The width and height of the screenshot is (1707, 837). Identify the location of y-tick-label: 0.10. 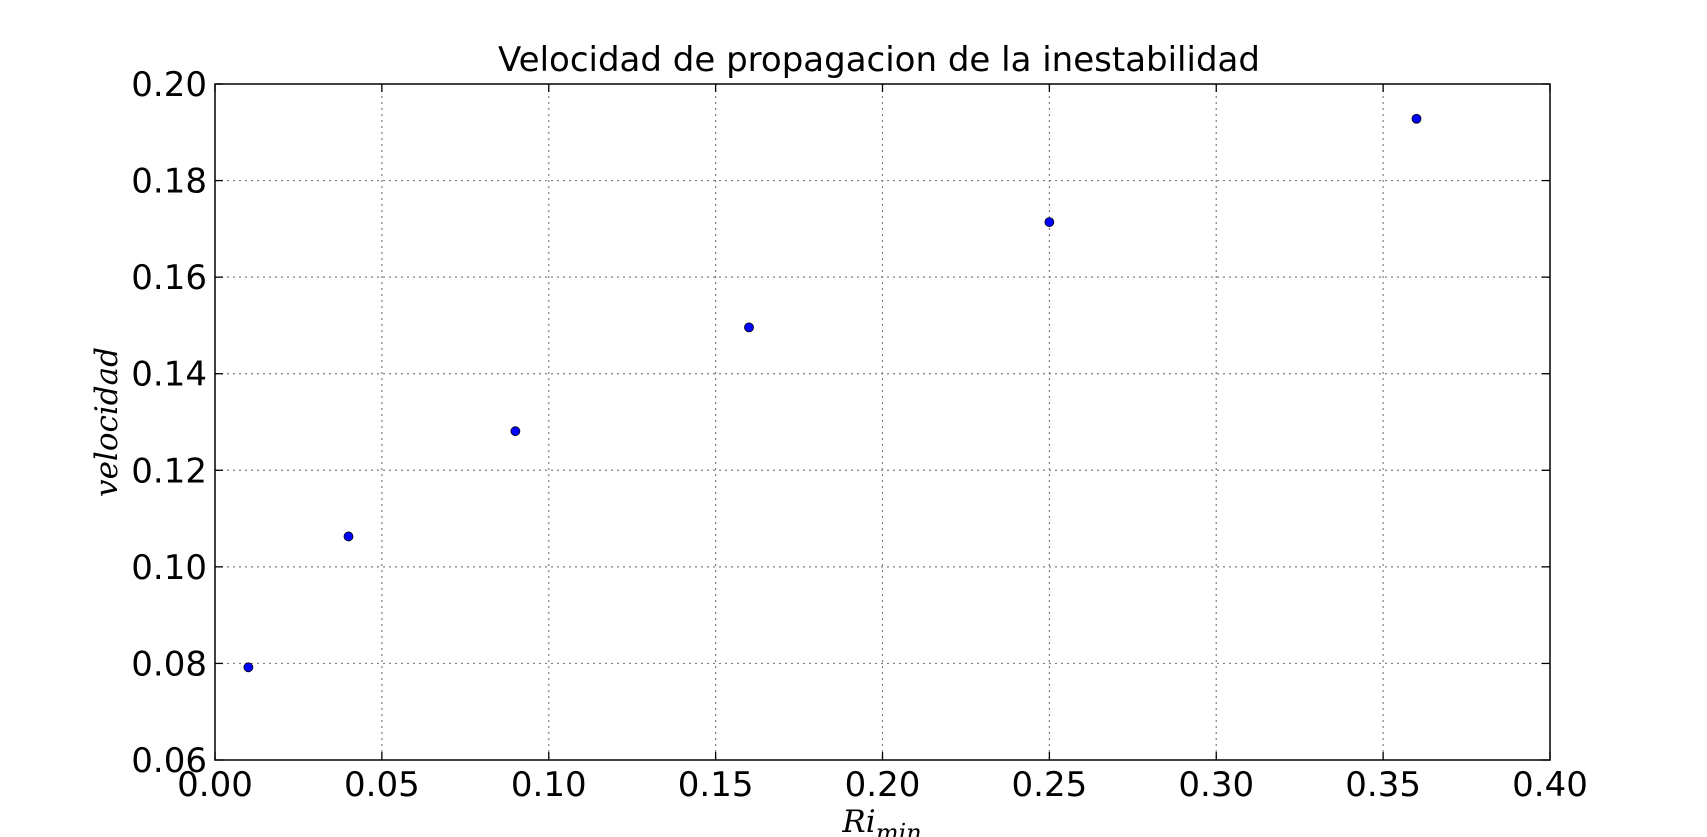
(169, 568).